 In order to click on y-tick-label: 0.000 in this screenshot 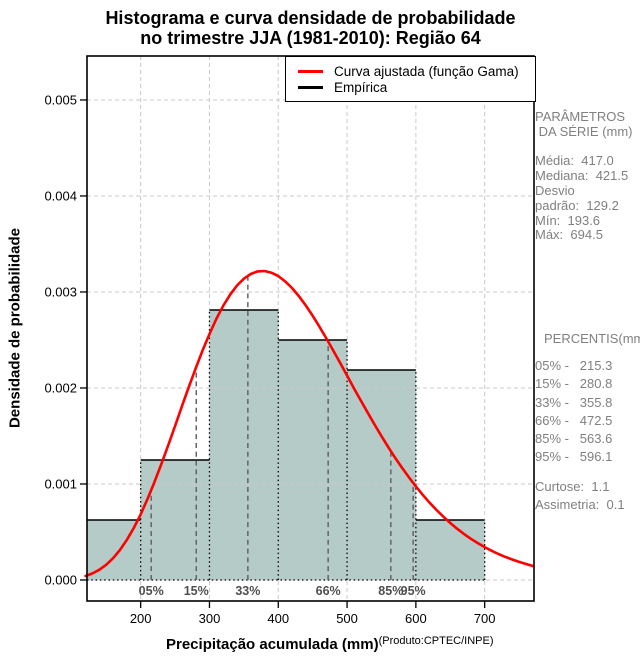, I will do `click(60, 580)`.